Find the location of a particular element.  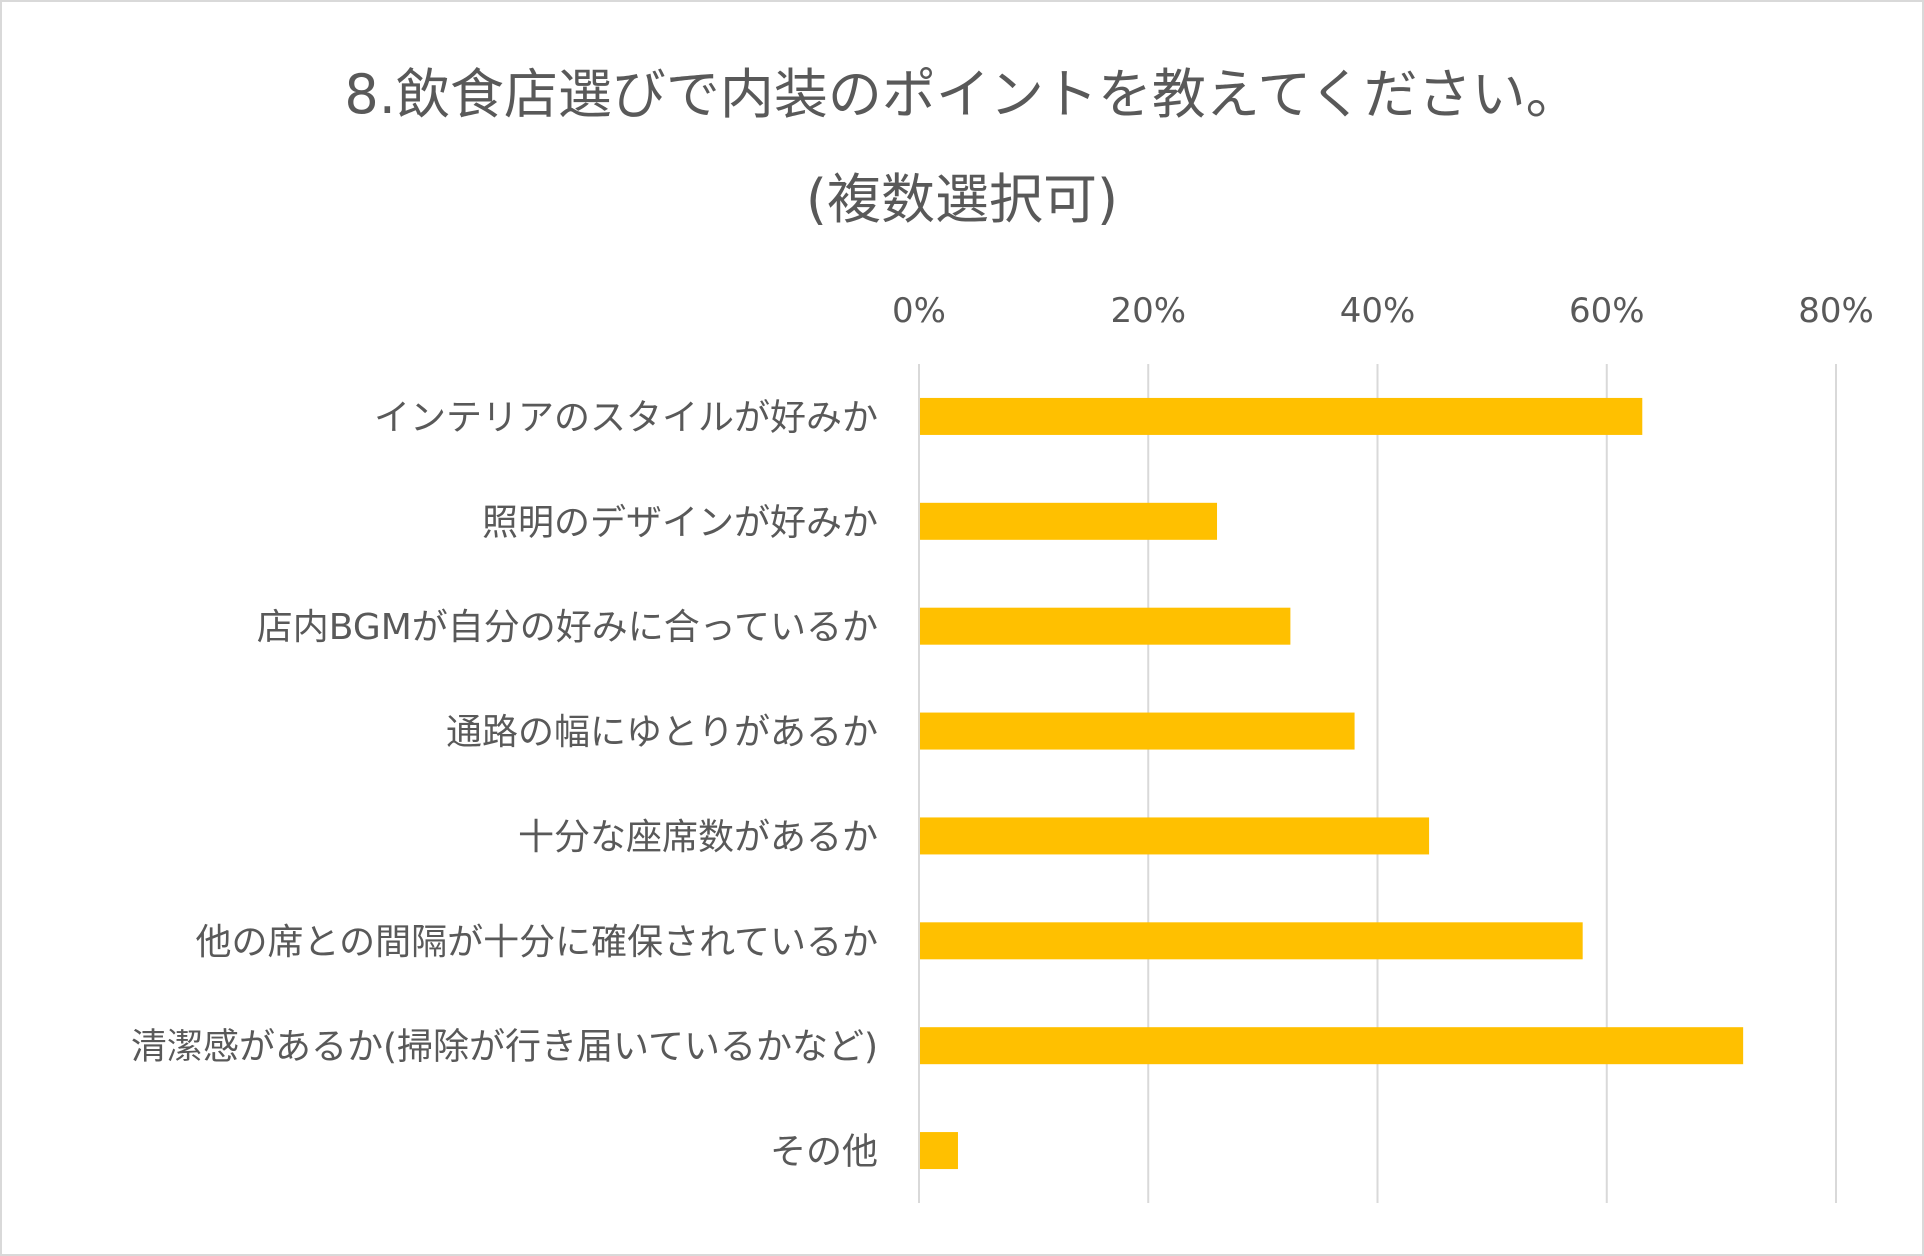

chart-title: 8.飲食店選びで内装のポイントを教えてください。 is located at coordinates (961, 94).